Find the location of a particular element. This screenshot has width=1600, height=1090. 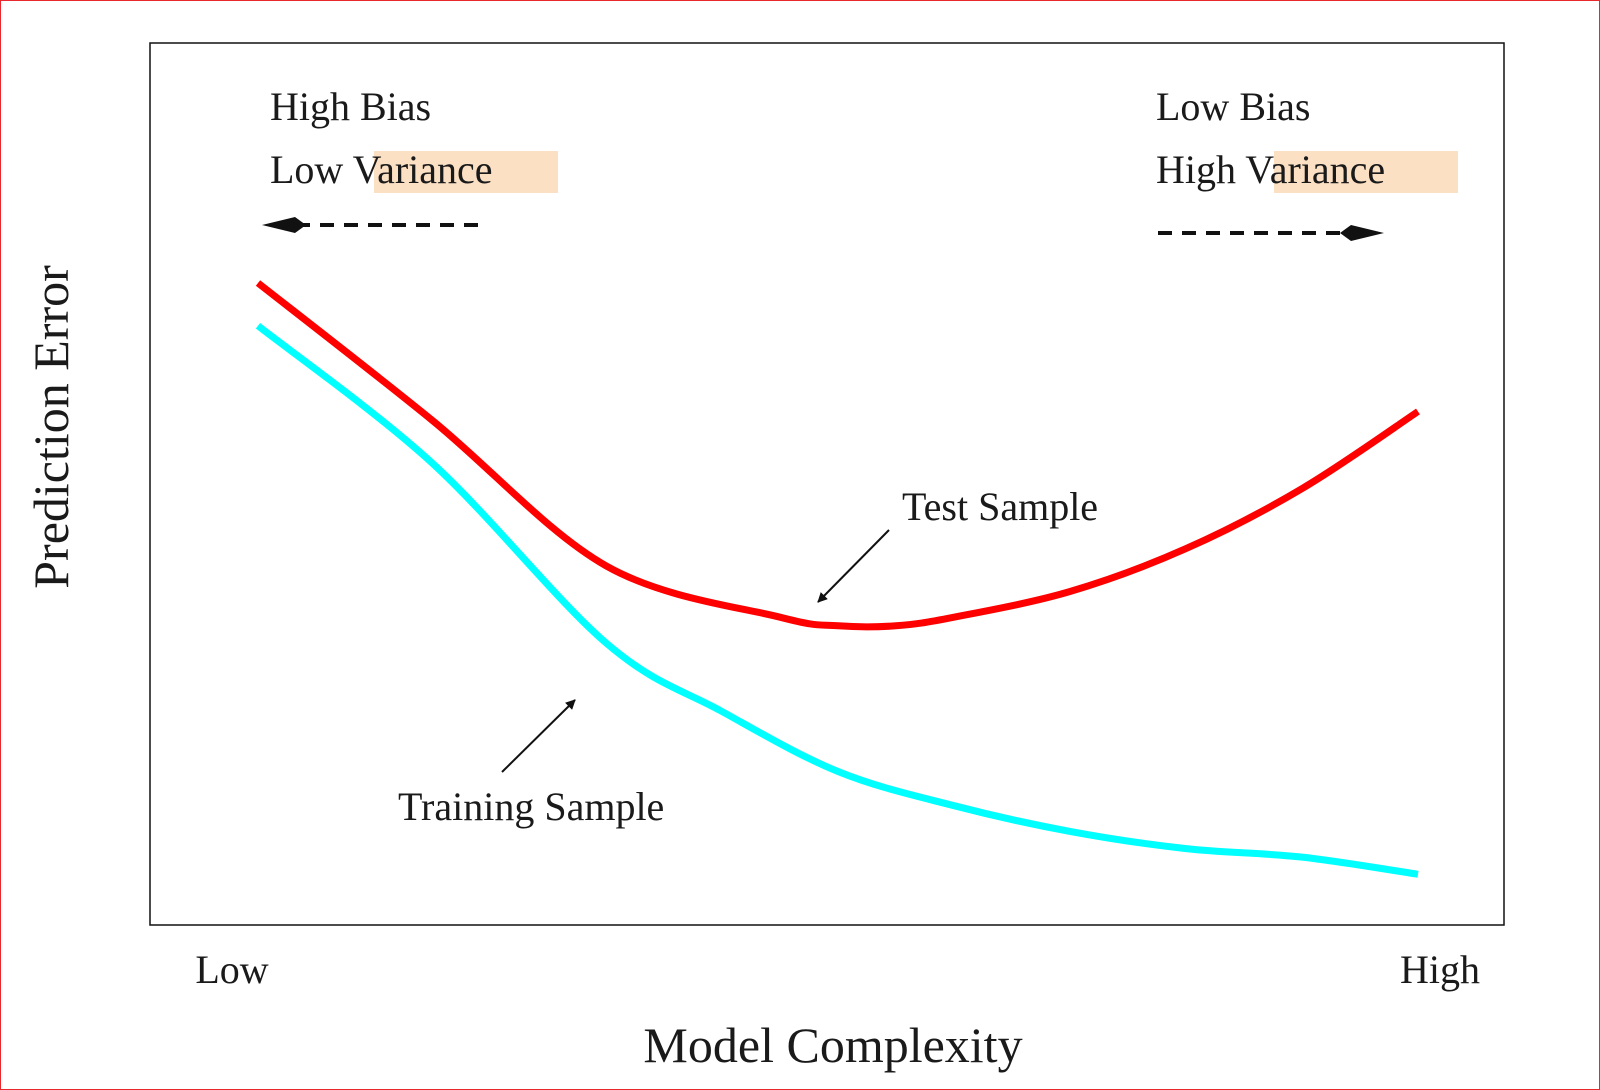

right-region-line2: High Variance is located at coordinates (1270, 169).